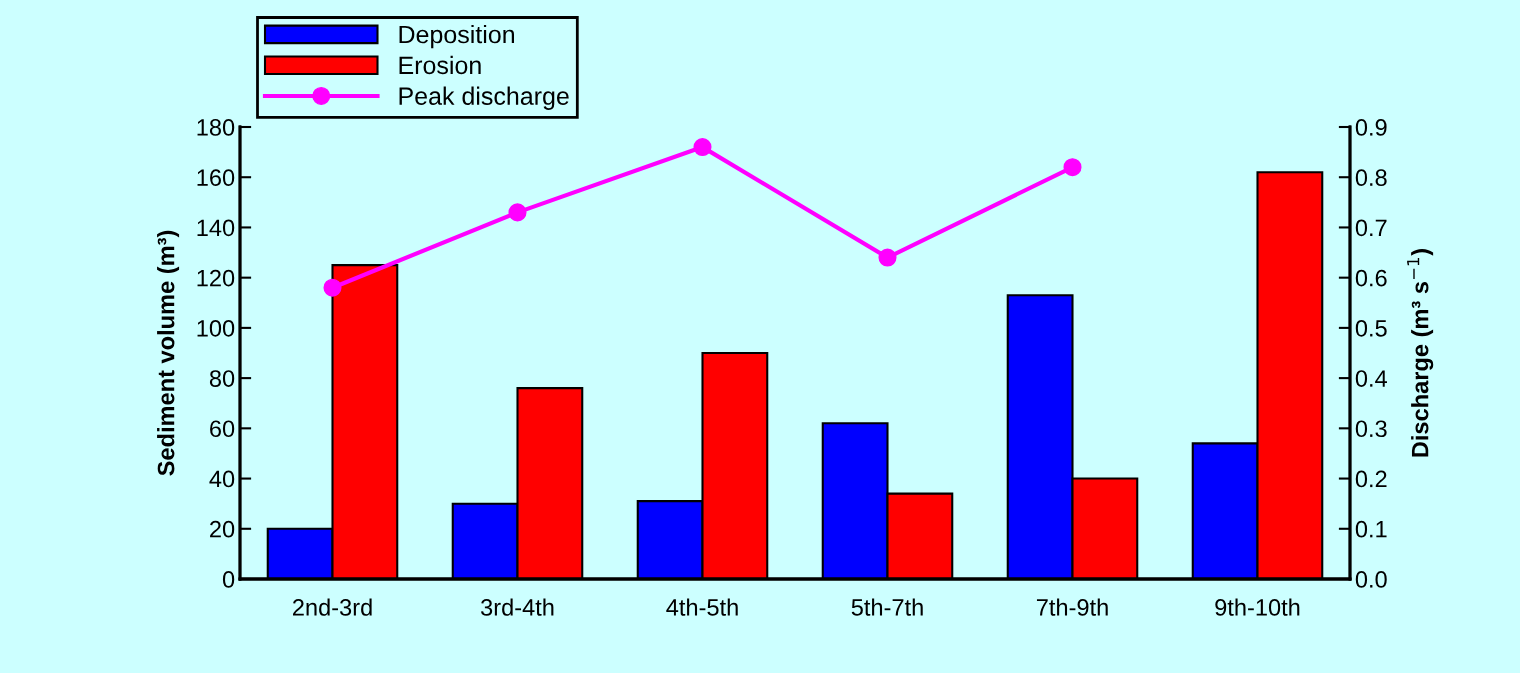  What do you see at coordinates (332, 607) in the screenshot?
I see `x-tick-label: 2nd-3rd` at bounding box center [332, 607].